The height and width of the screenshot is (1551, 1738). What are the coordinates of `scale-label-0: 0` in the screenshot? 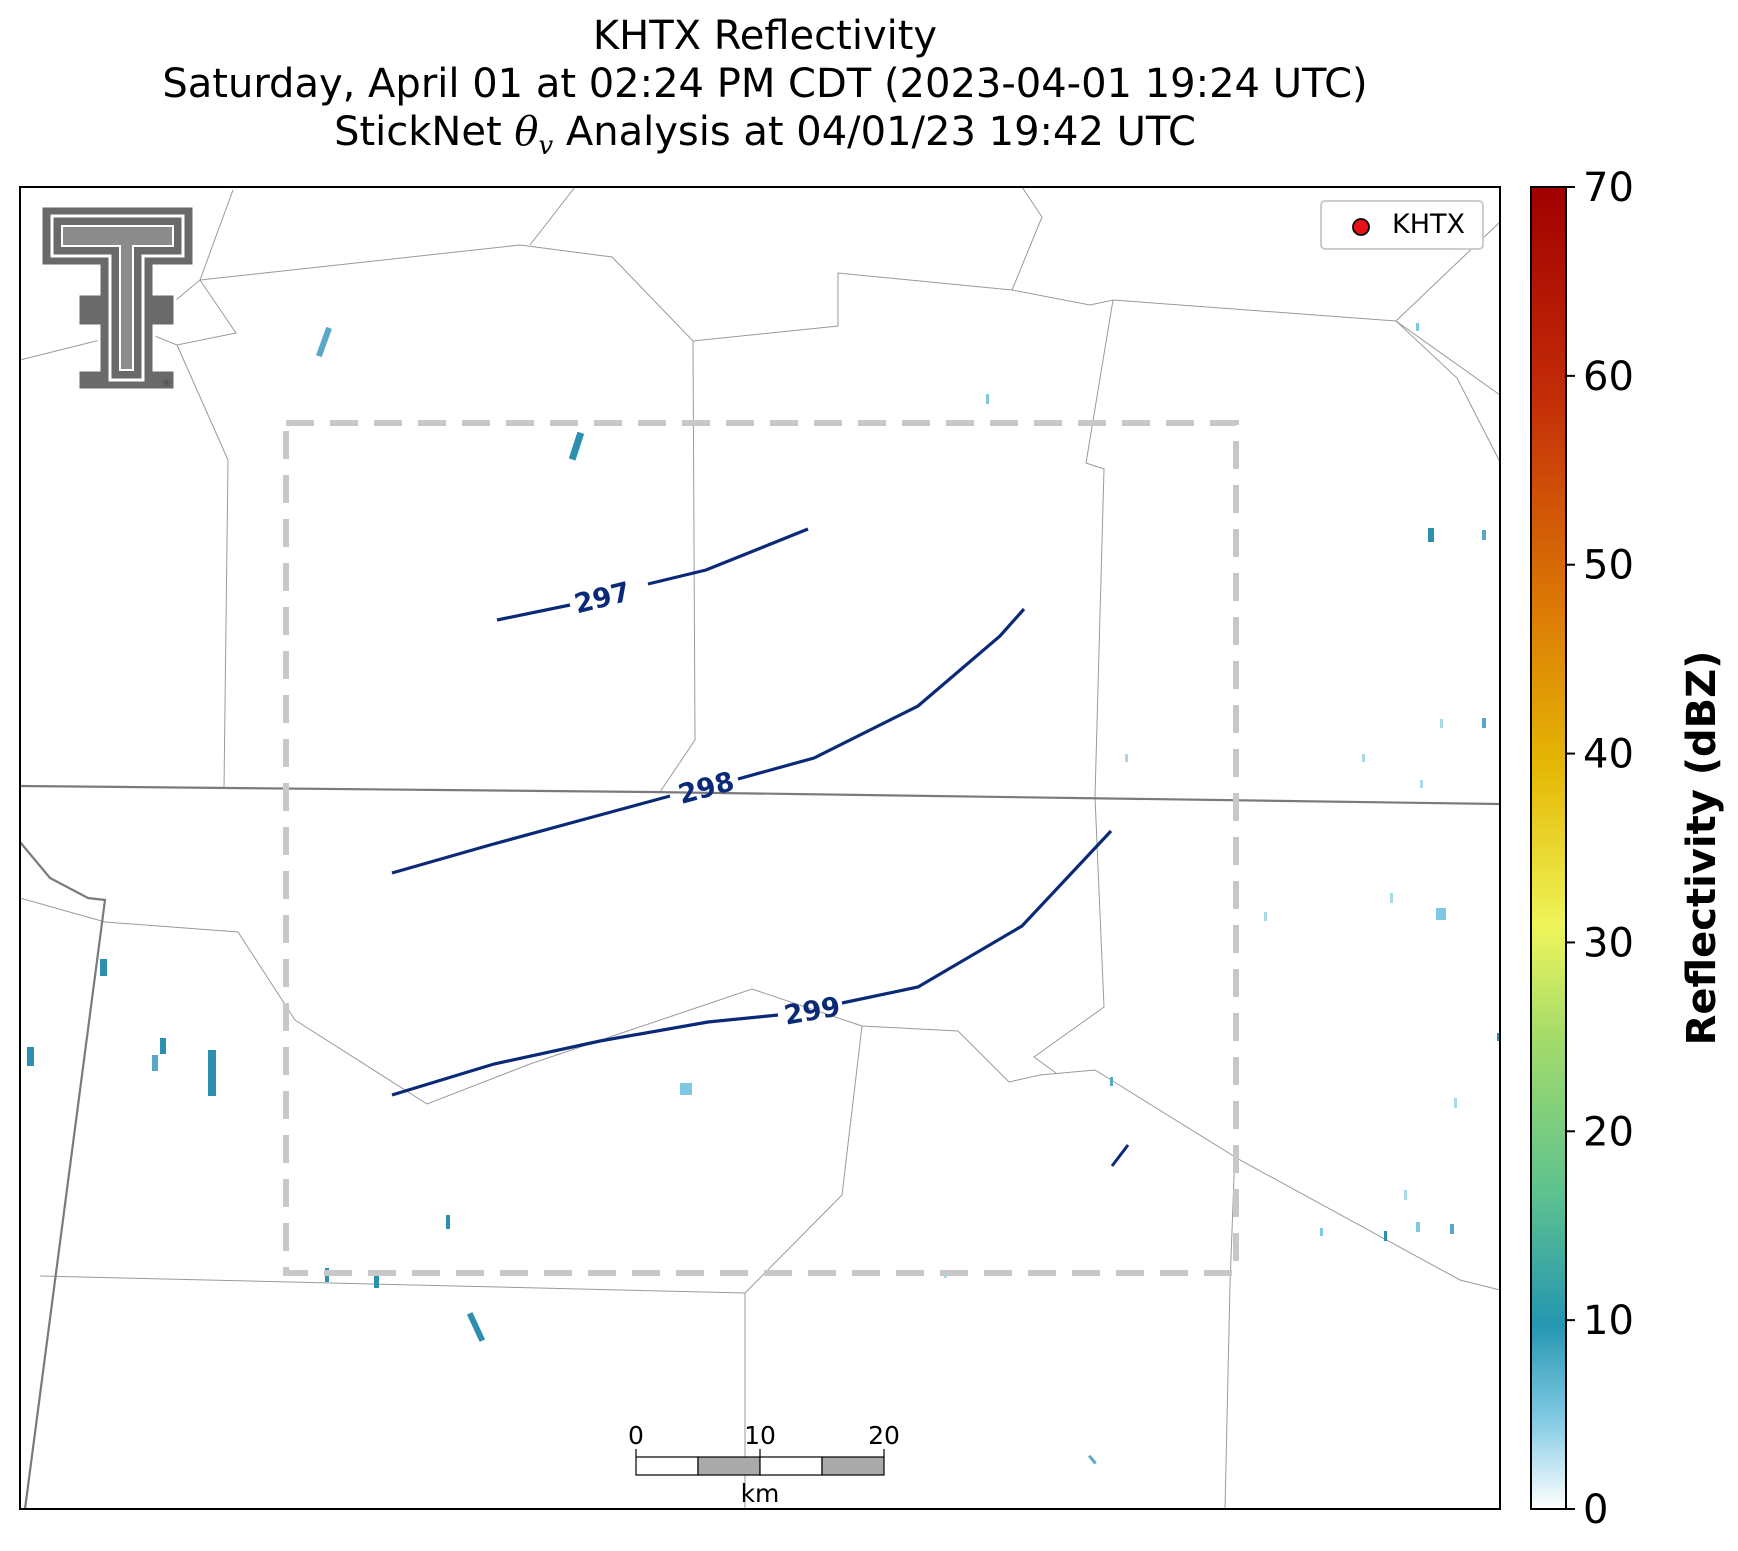 It's located at (636, 1435).